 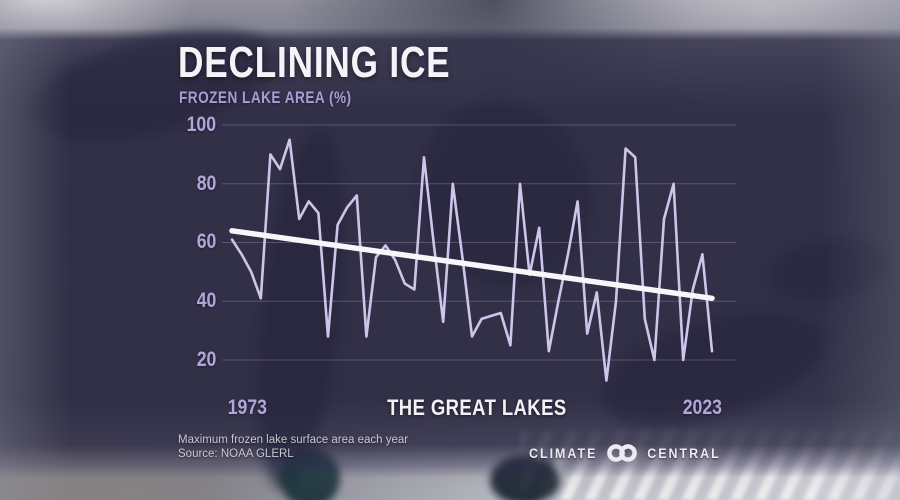 I want to click on brand-word-climate: CLIMATE, so click(x=563, y=453).